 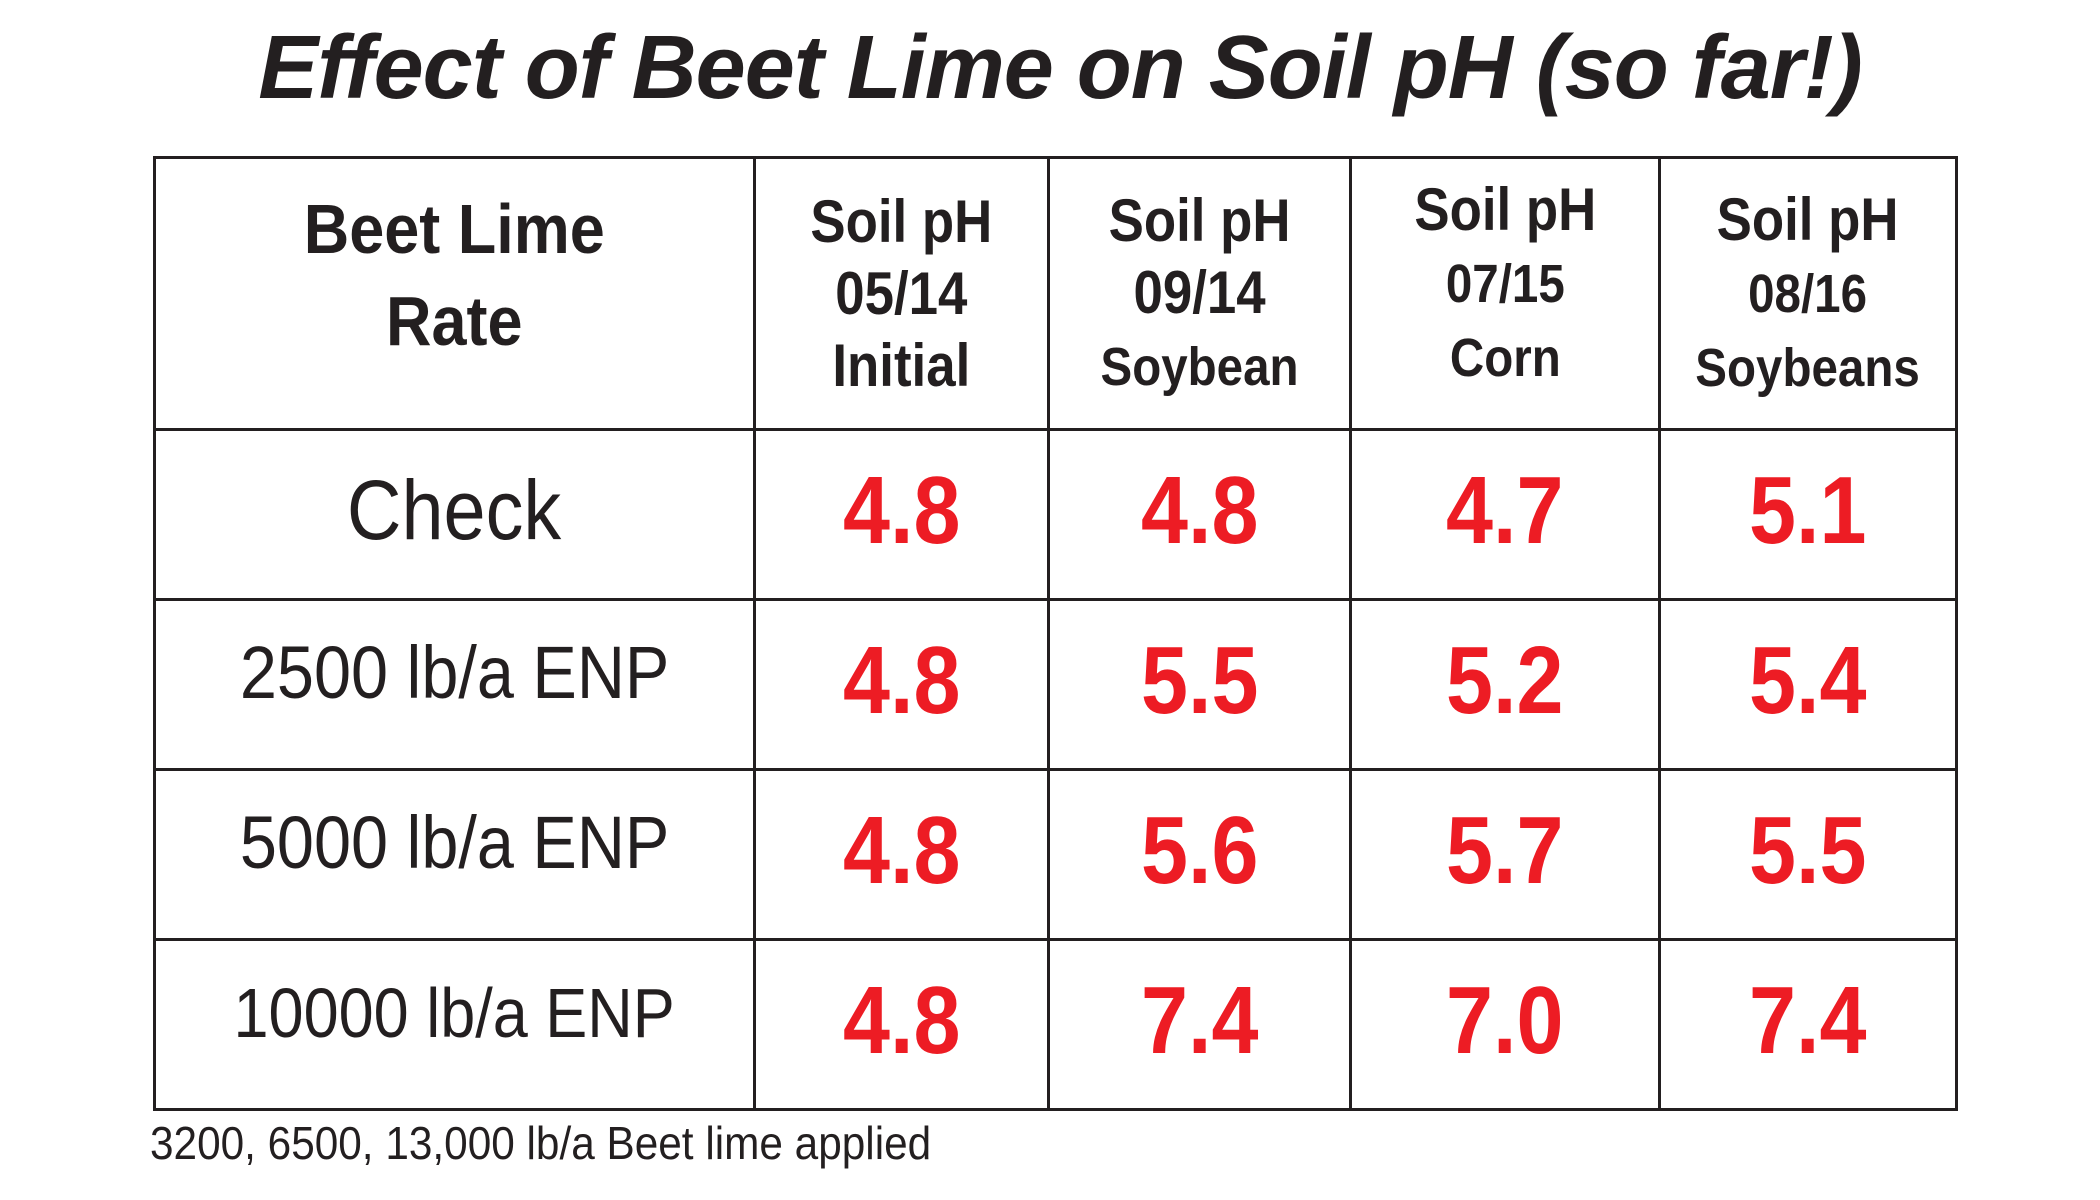 What do you see at coordinates (1060, 68) in the screenshot?
I see `page-title: Effect of Beet Lime on Soil pH (so far!)` at bounding box center [1060, 68].